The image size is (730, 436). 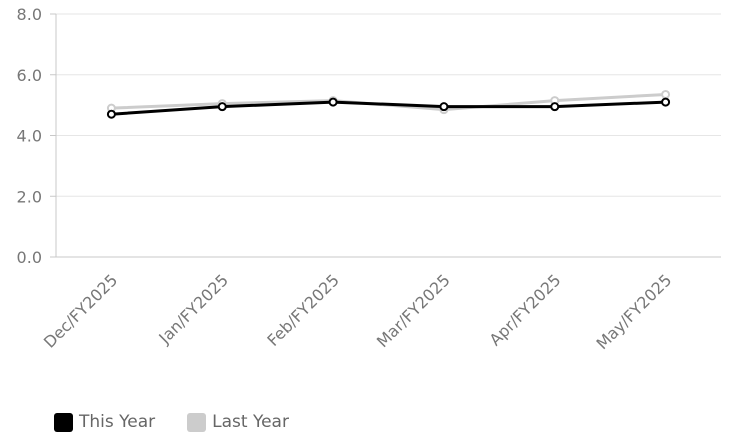 I want to click on y-tick-label: 2.0, so click(x=29, y=196).